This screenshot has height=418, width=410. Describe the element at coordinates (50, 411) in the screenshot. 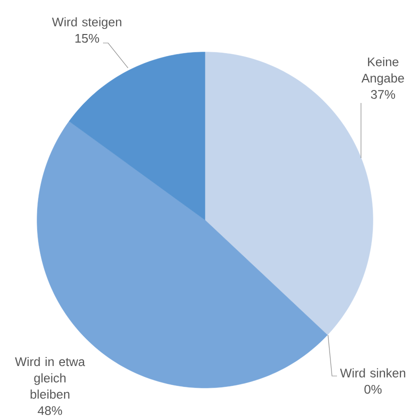

I see `data-label: 48%` at that location.